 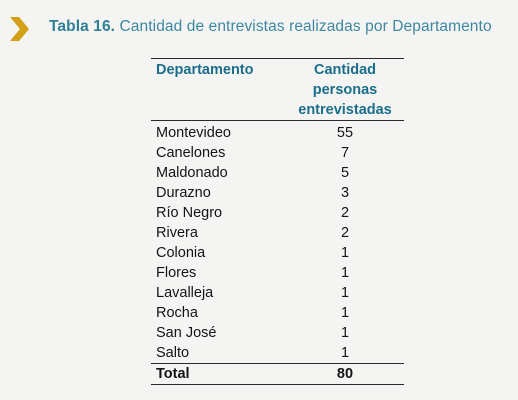 I want to click on header-cantidad: Cantidad personas entrevistadas, so click(x=345, y=89).